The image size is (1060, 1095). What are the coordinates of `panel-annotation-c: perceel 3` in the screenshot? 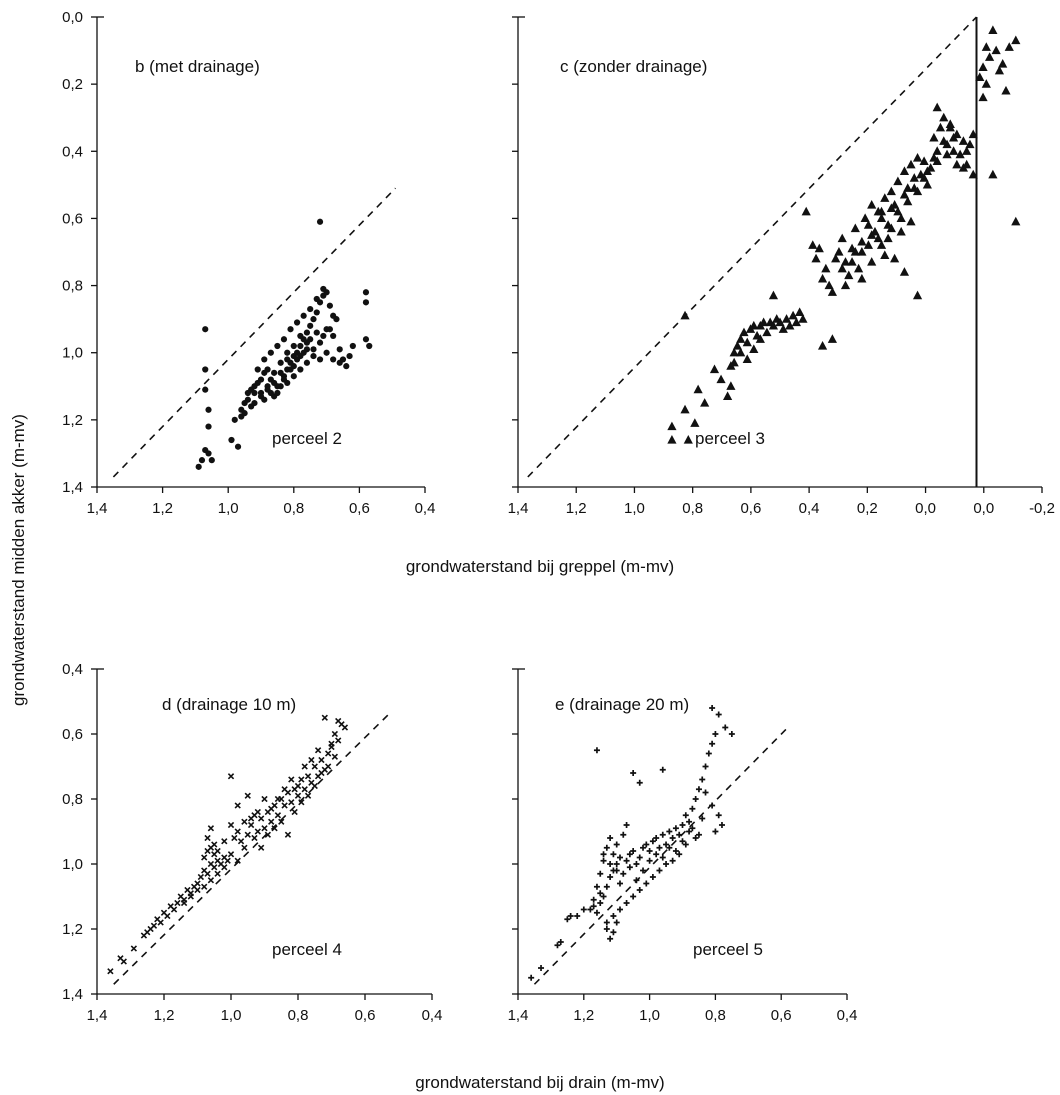 It's located at (730, 438).